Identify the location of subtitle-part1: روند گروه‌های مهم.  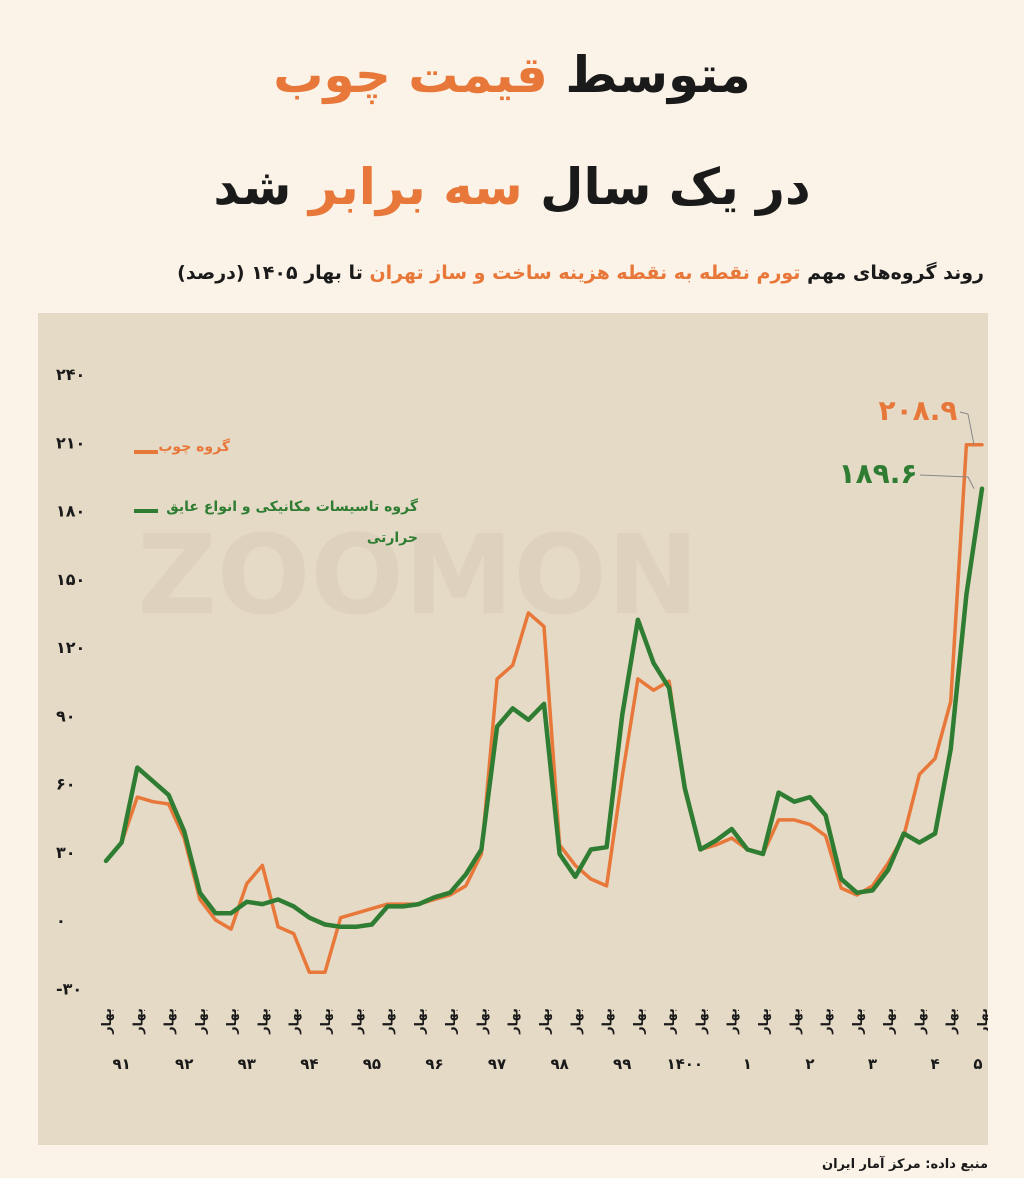
(895, 273).